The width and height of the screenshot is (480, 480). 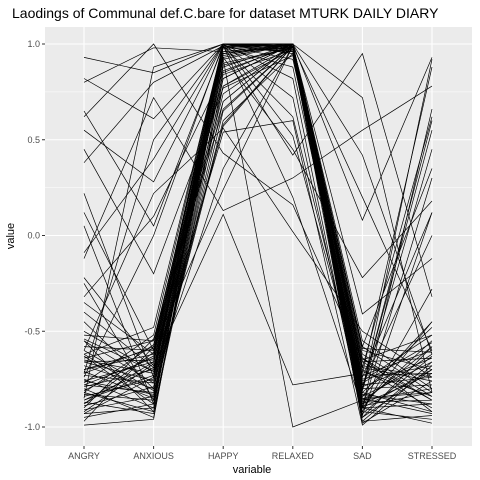 I want to click on y-tick-label: 0.0, so click(x=33, y=236).